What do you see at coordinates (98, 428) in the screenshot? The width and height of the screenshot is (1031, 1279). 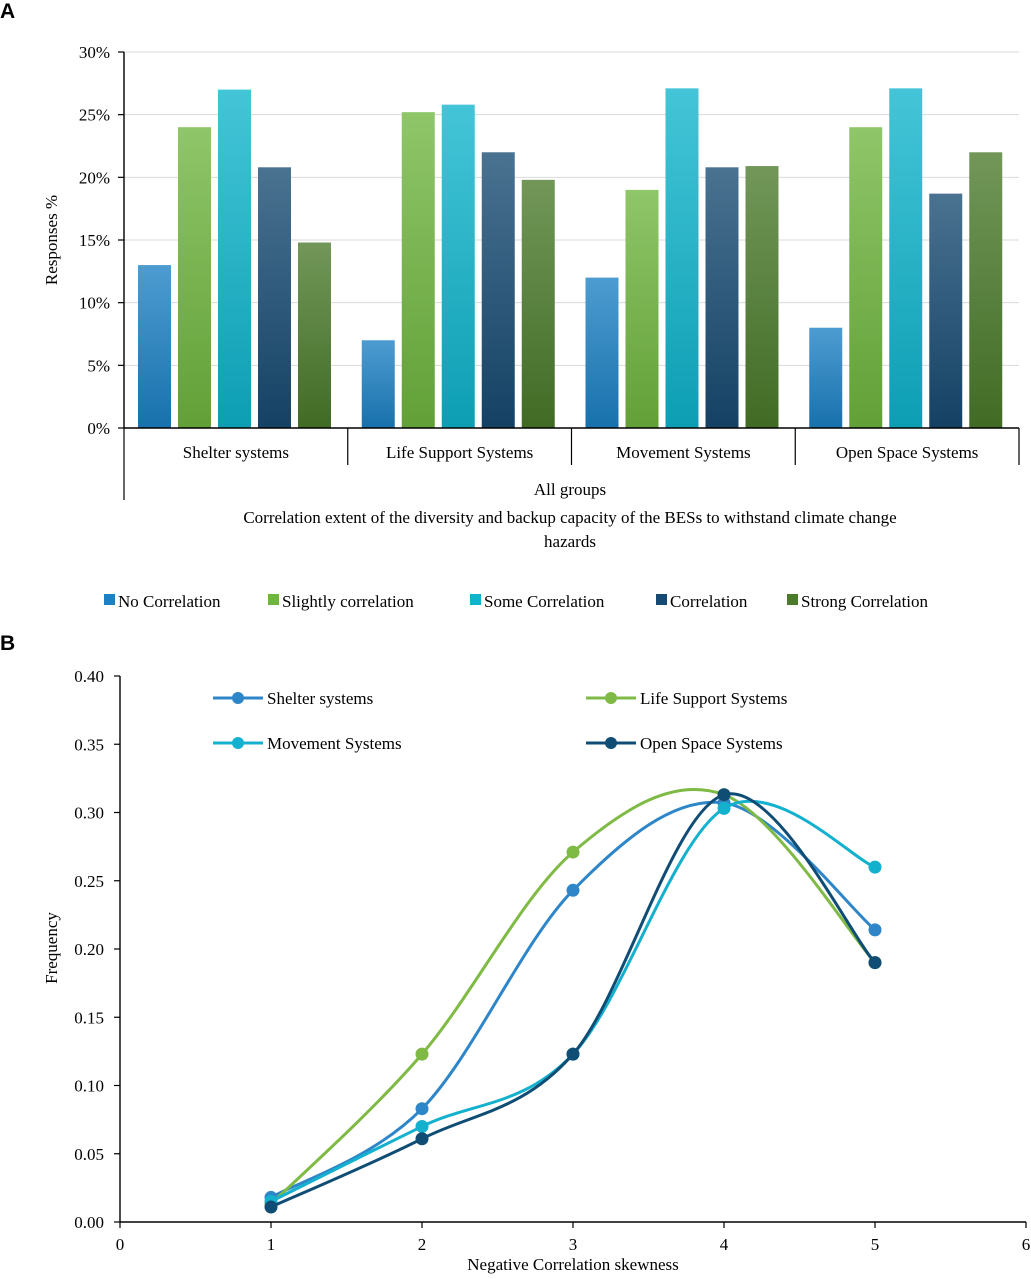 I see `bar-y-tick-label: 0%` at bounding box center [98, 428].